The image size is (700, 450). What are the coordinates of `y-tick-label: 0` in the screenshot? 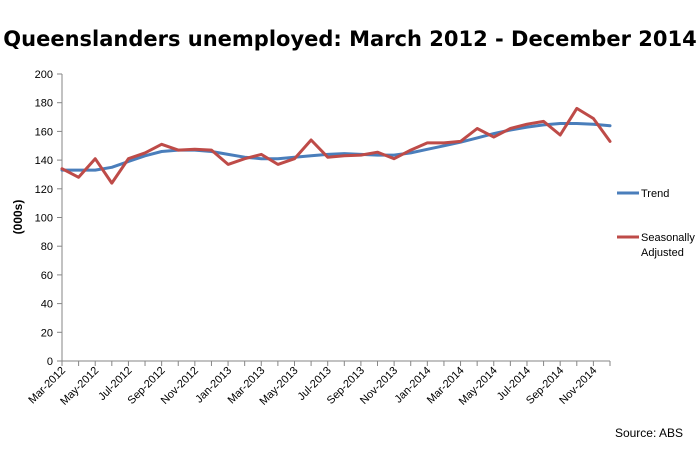 It's located at (50, 362).